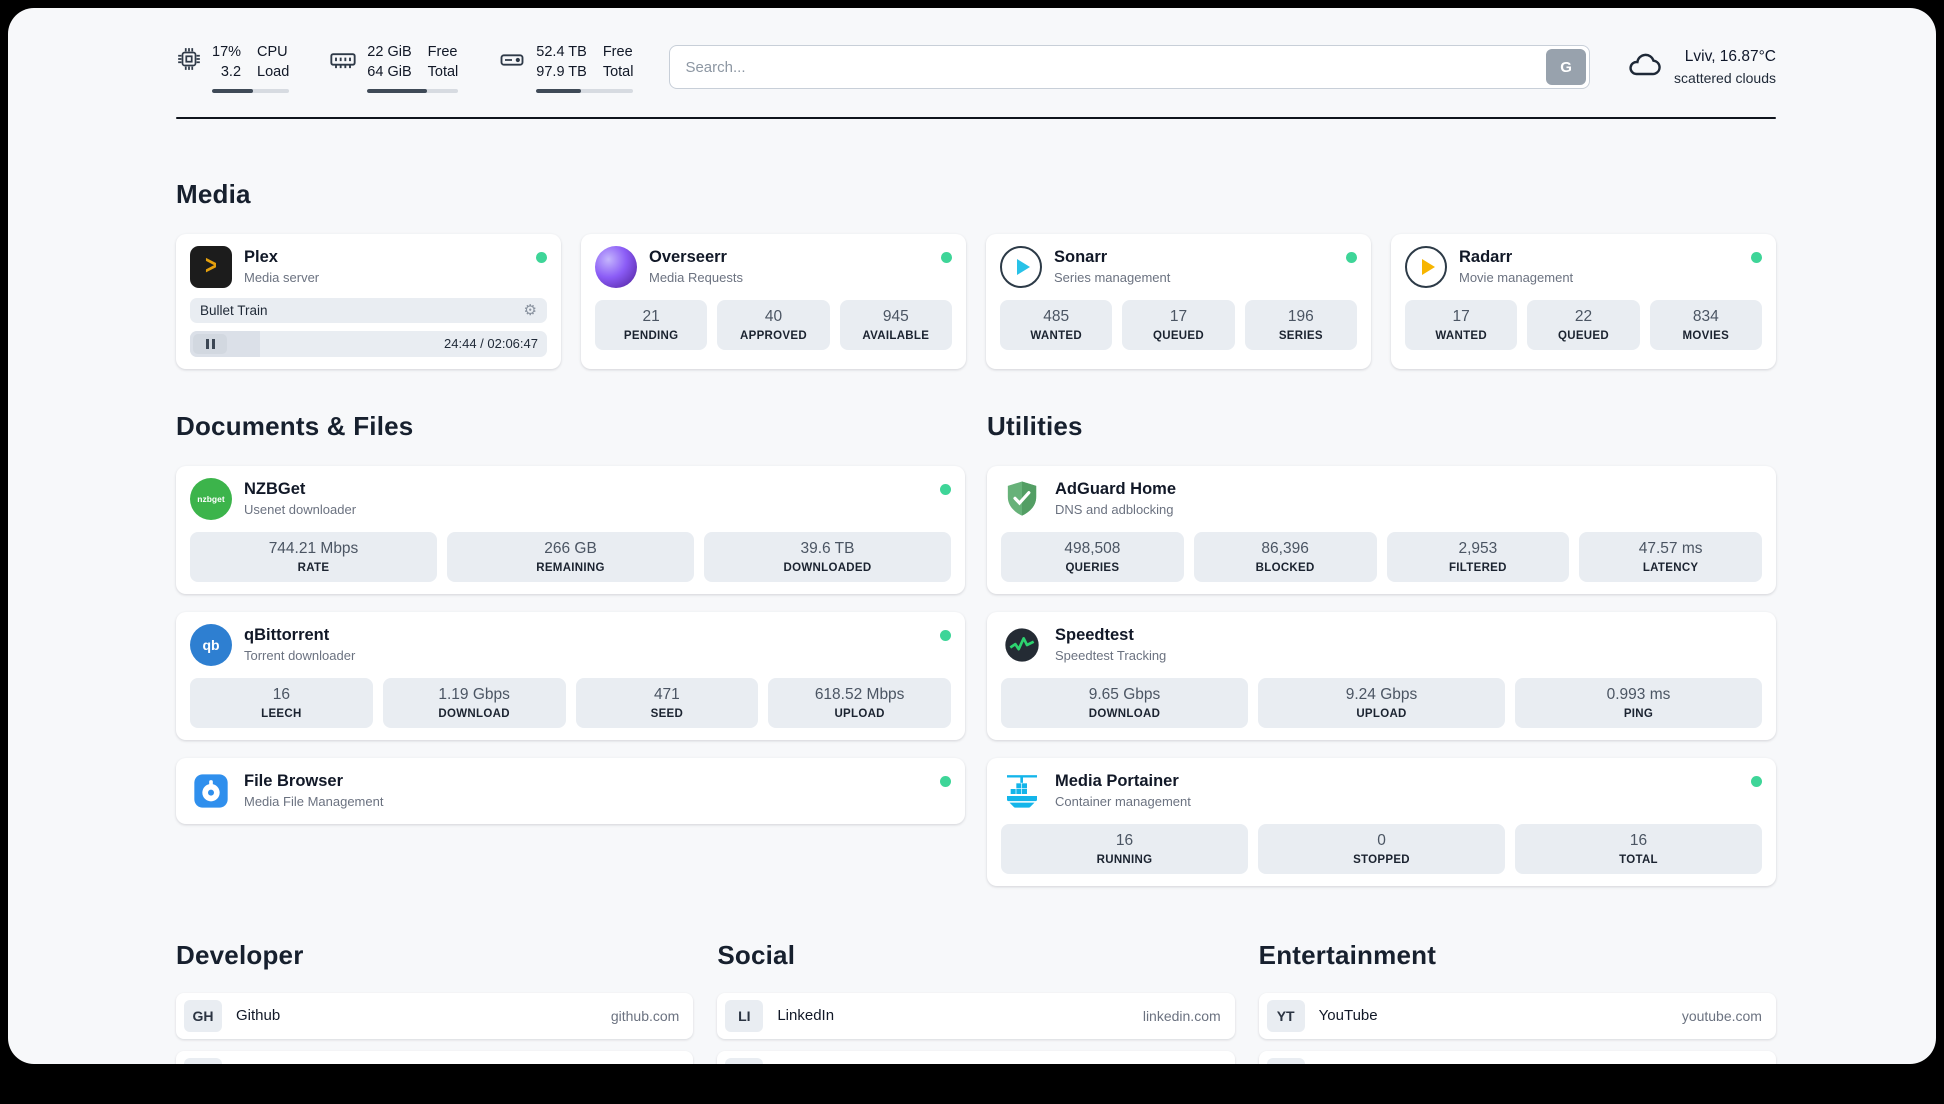 Image resolution: width=1944 pixels, height=1104 pixels. What do you see at coordinates (368, 343) in the screenshot?
I see `seek-bar: 24:44 / 02:06:47` at bounding box center [368, 343].